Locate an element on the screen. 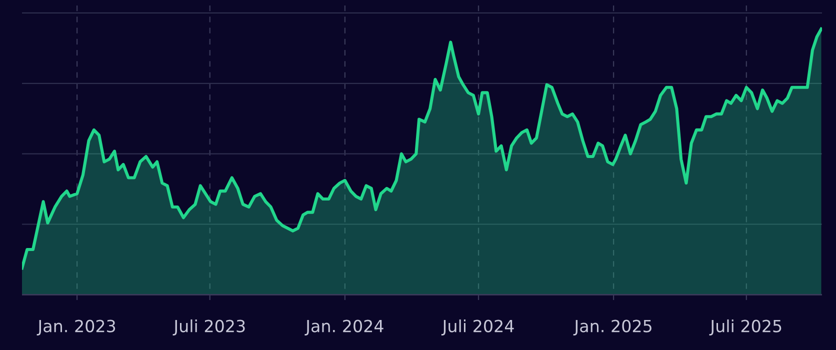 The image size is (836, 350). x-tick-label: Jan. 2023 is located at coordinates (76, 328).